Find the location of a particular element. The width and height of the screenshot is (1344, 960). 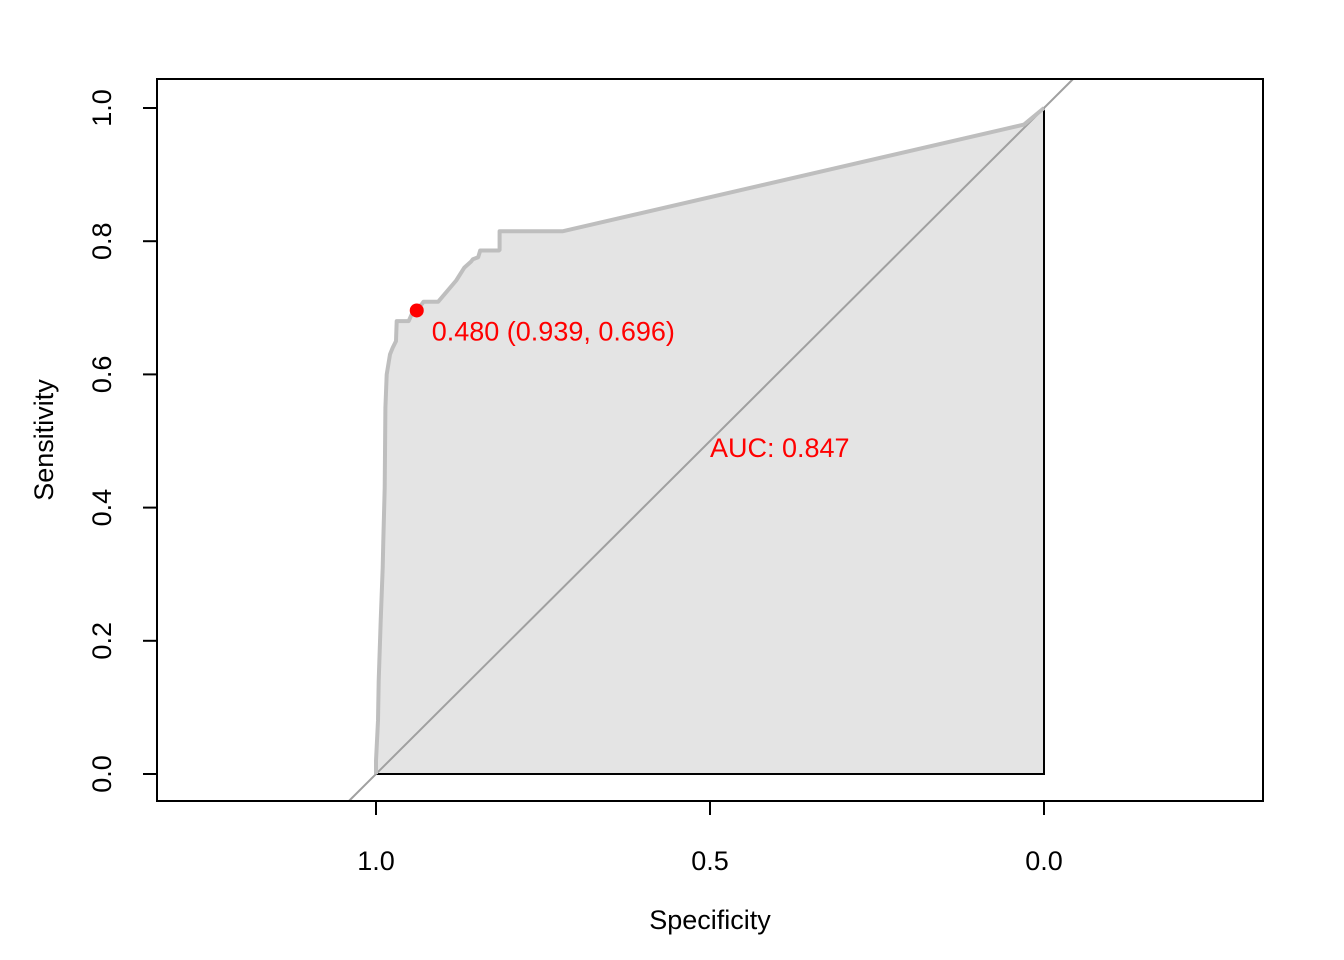

x-tick-label: 0.5 is located at coordinates (710, 861).